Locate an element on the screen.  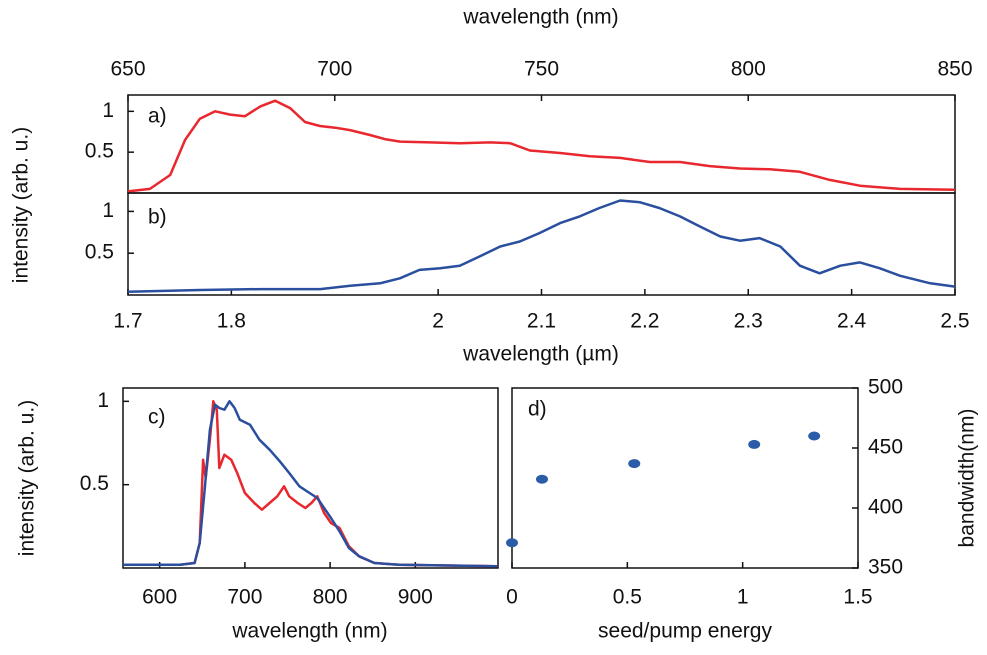
panel-label: d) is located at coordinates (537, 409).